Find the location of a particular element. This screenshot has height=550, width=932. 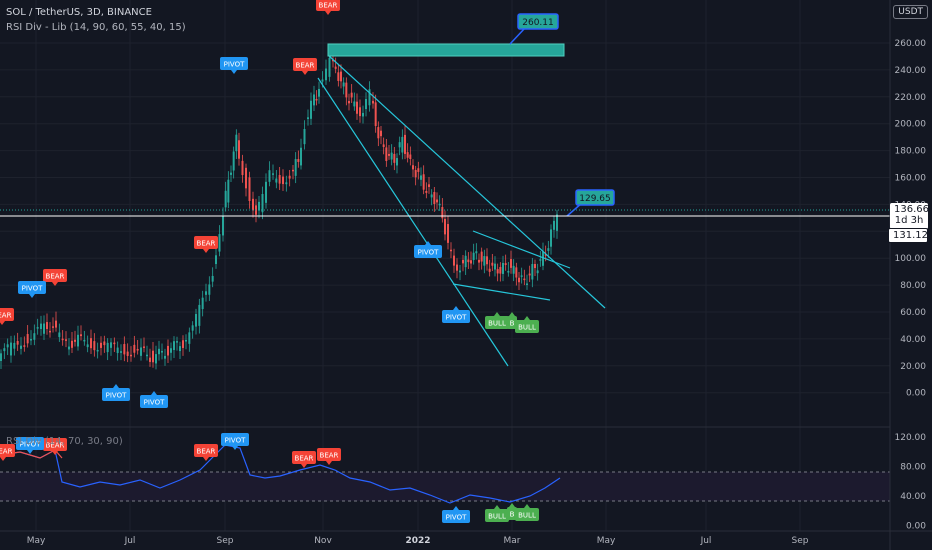

rsi-axis: 120.00 80.00 40.00 0.00 is located at coordinates (911, 482).